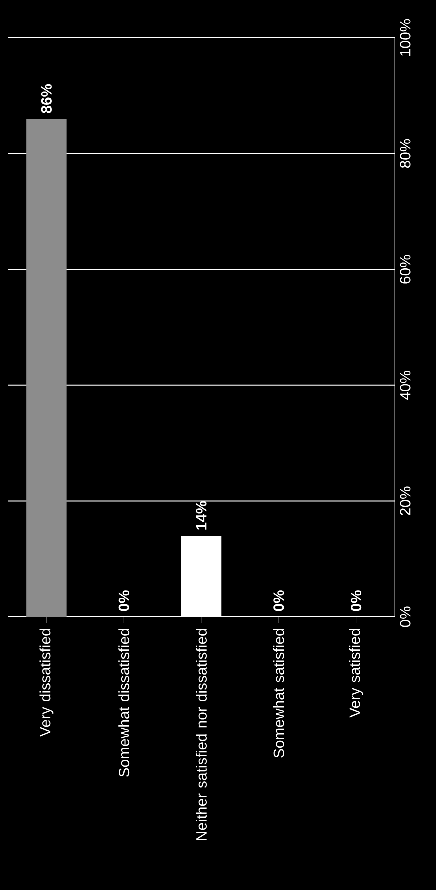 Image resolution: width=436 pixels, height=890 pixels. What do you see at coordinates (405, 385) in the screenshot?
I see `y-tick-label: 40%` at bounding box center [405, 385].